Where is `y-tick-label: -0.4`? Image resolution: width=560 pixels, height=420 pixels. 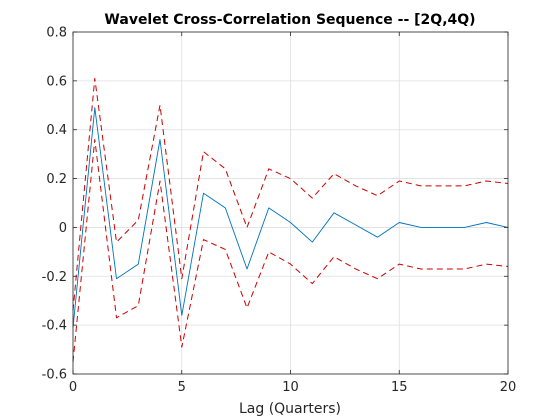
y-tick-label: -0.4 is located at coordinates (54, 326).